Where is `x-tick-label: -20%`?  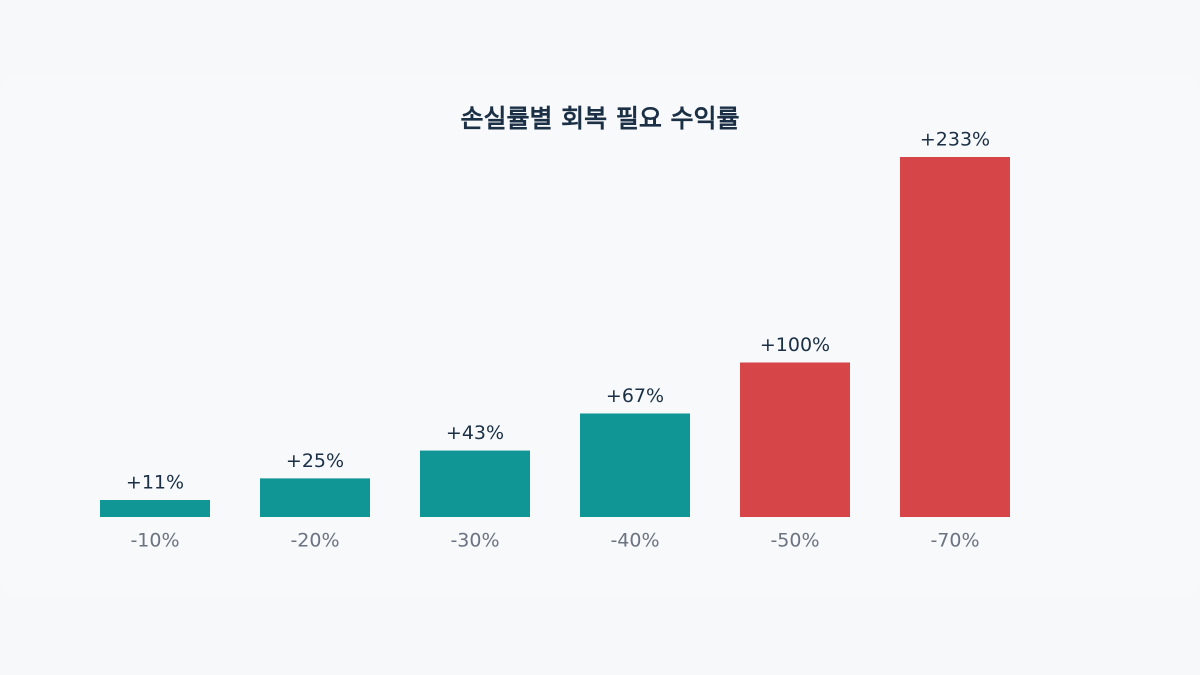
x-tick-label: -20% is located at coordinates (314, 541).